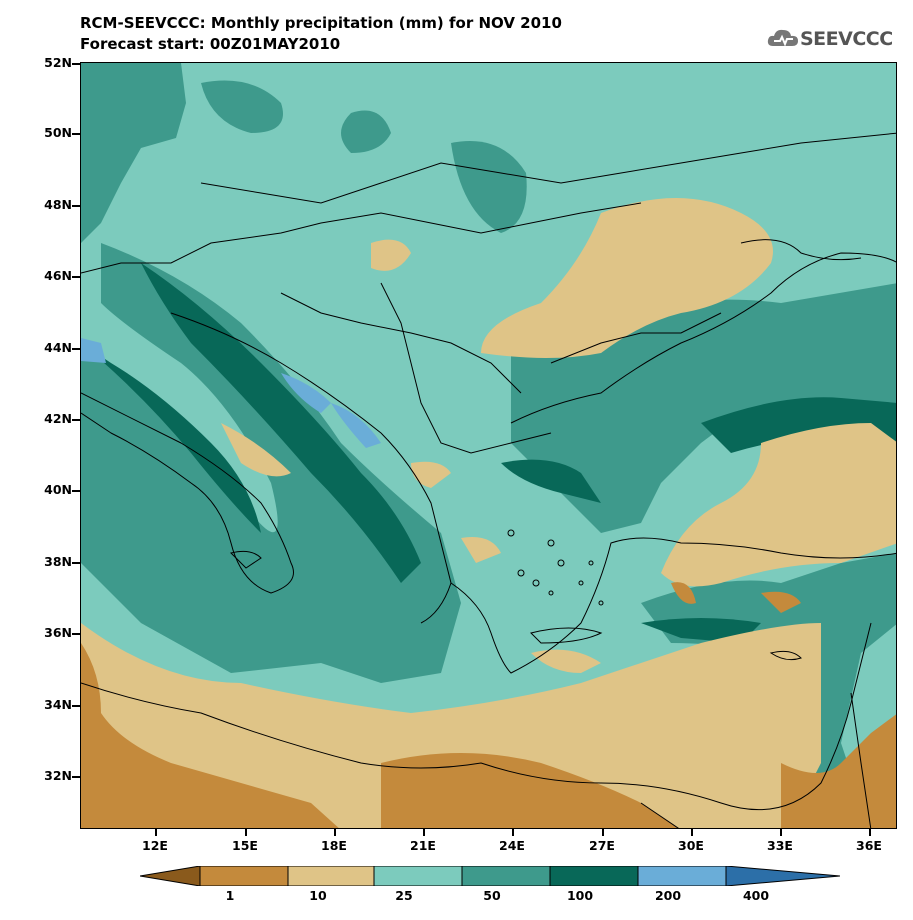 Image resolution: width=913 pixels, height=920 pixels. I want to click on colorbar-label: 100, so click(580, 895).